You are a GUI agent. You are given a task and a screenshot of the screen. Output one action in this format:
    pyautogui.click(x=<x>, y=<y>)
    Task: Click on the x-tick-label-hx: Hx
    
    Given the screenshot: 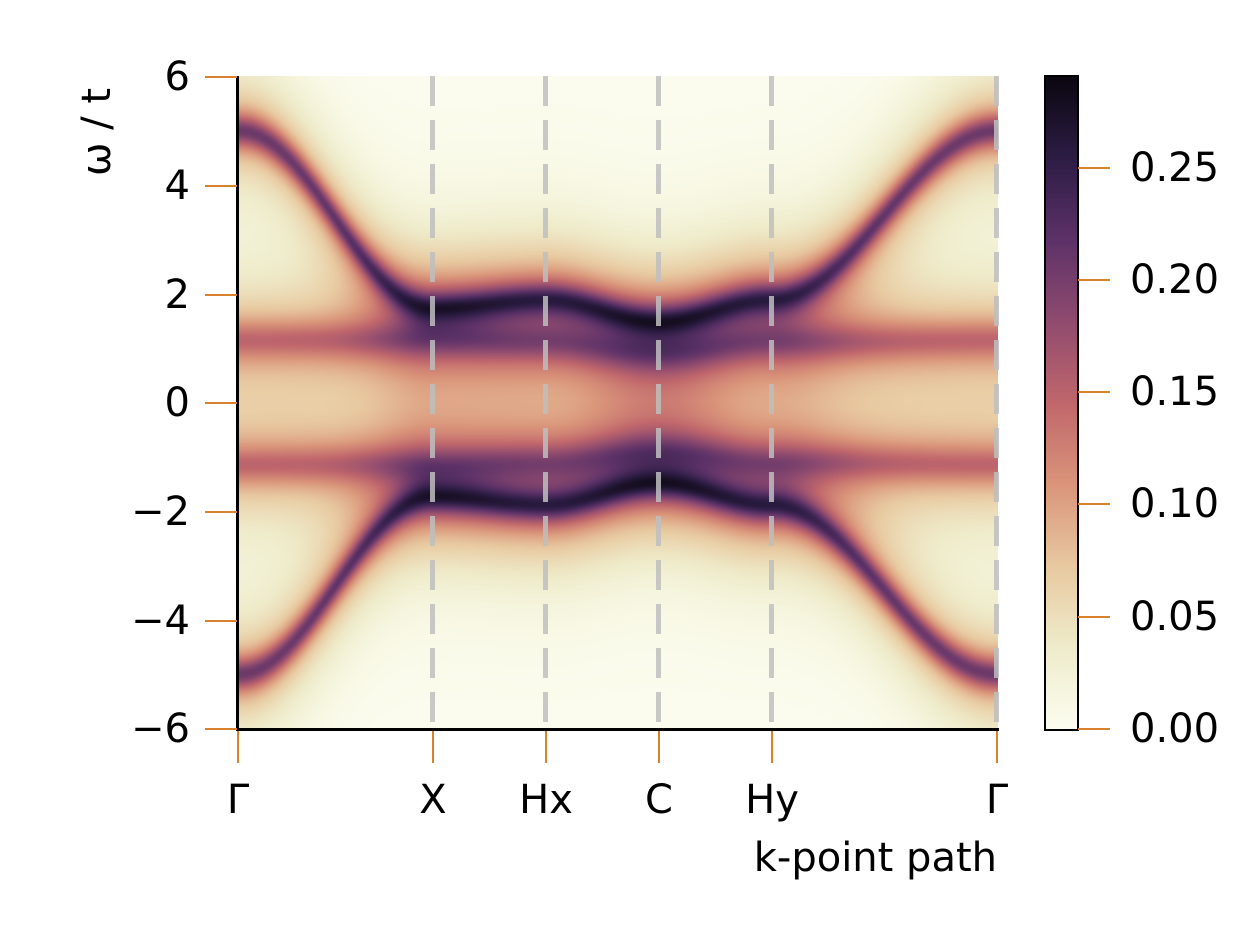 What is the action you would take?
    pyautogui.click(x=546, y=800)
    